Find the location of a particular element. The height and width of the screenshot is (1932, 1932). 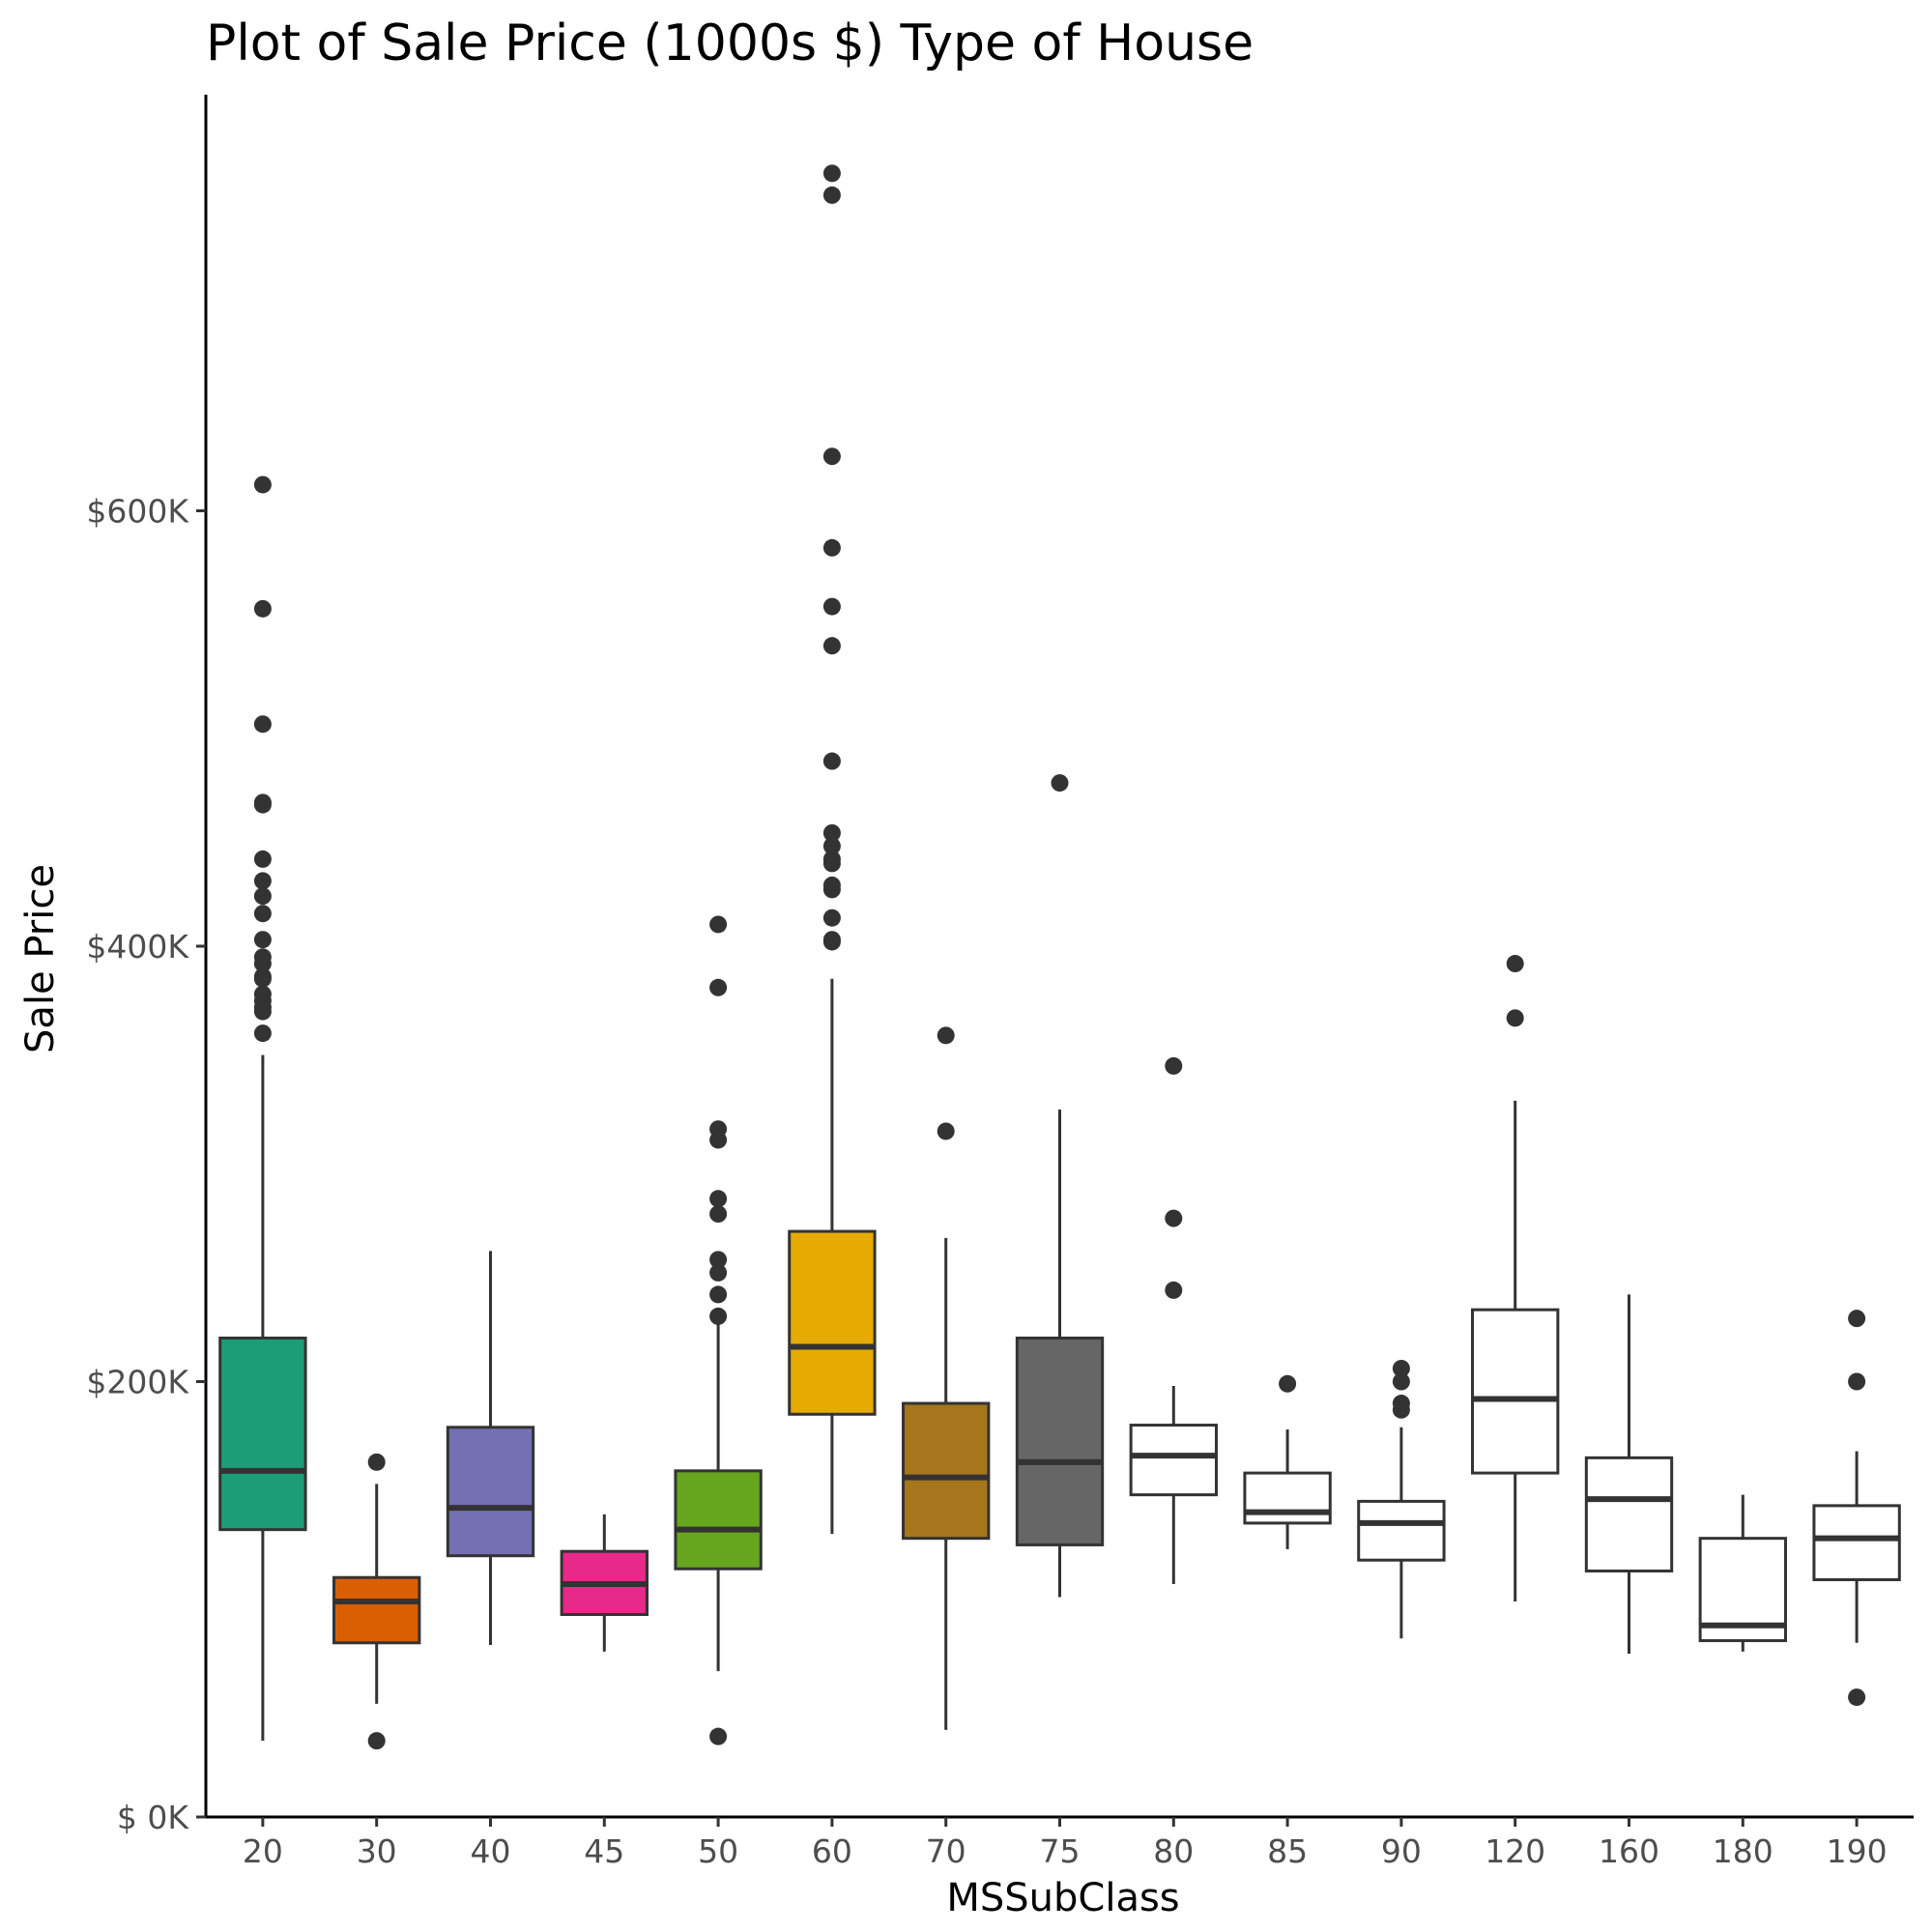

x-tick-label: 45 is located at coordinates (604, 1851).